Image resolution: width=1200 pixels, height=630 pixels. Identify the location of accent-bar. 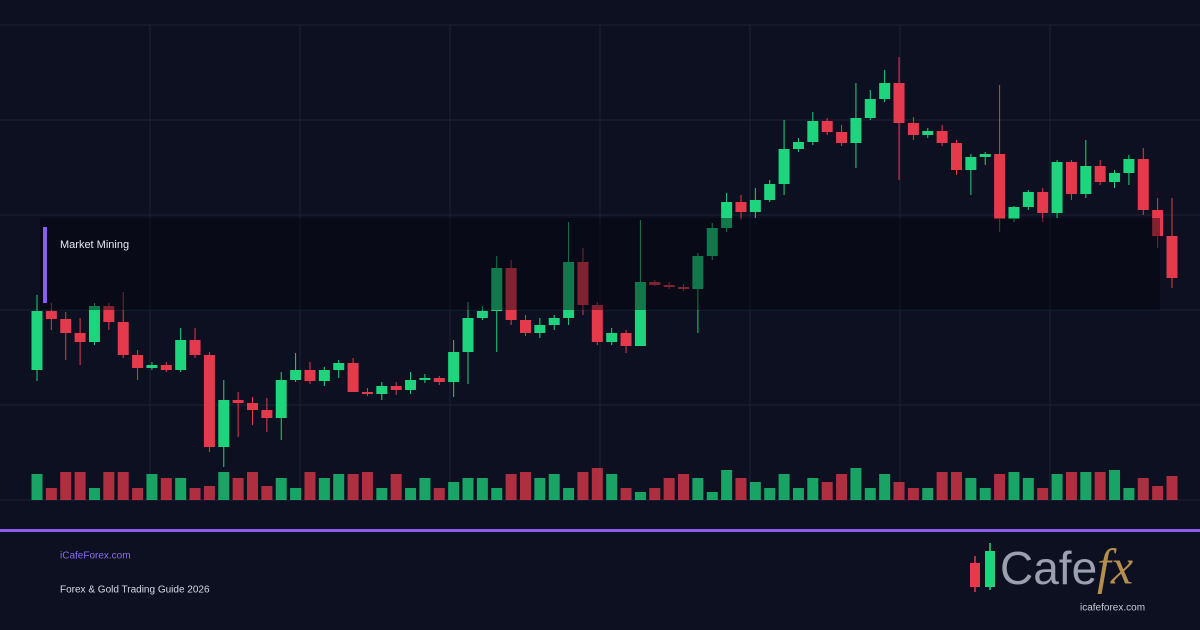
(45, 265).